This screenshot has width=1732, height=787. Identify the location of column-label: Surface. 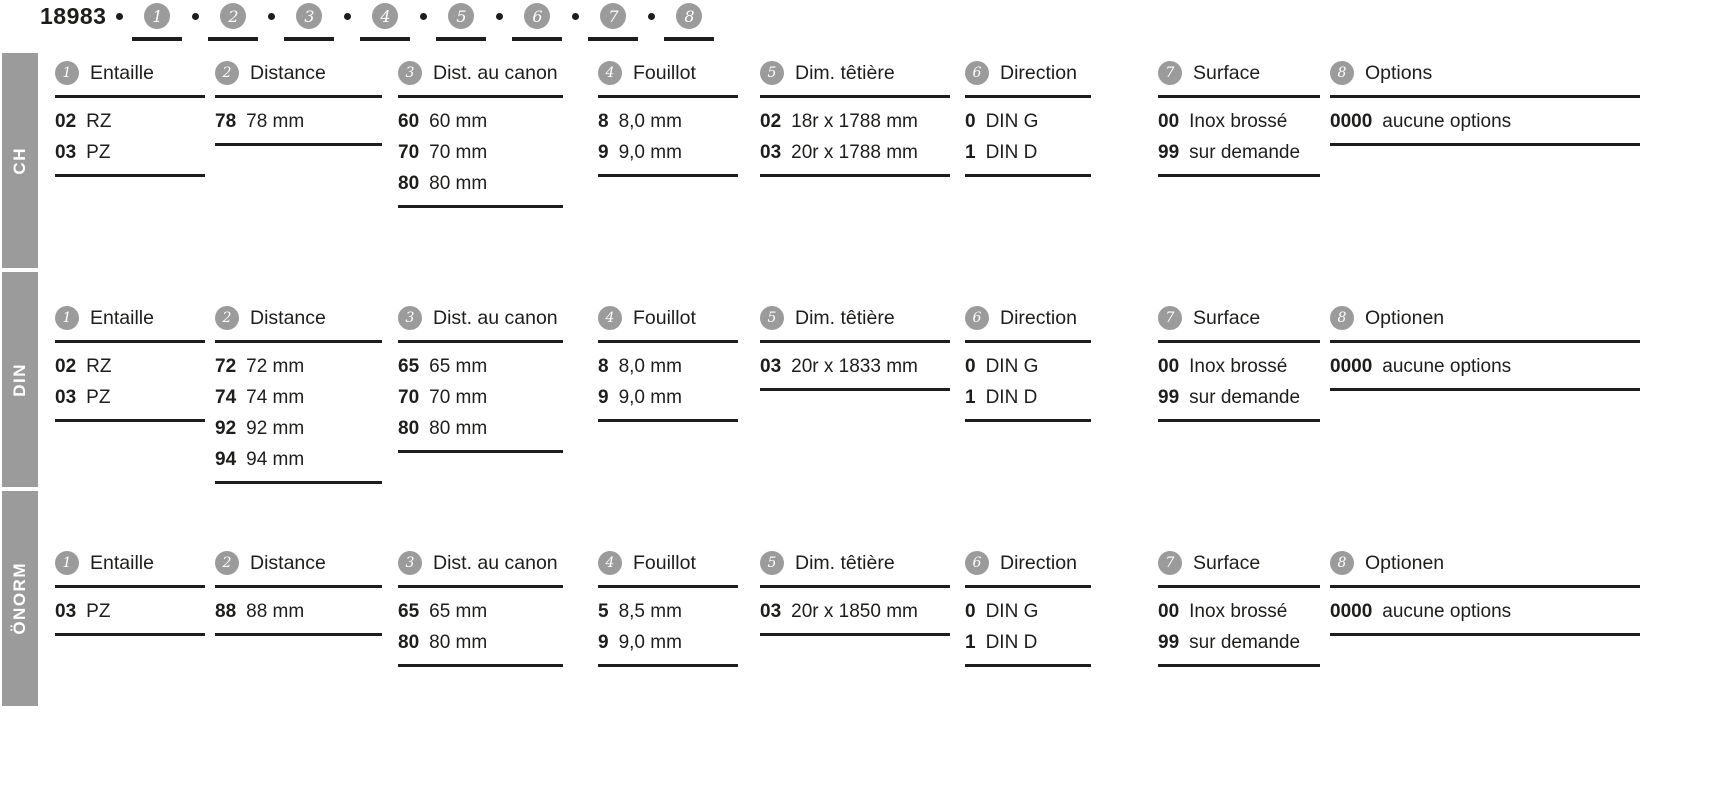
(1227, 562).